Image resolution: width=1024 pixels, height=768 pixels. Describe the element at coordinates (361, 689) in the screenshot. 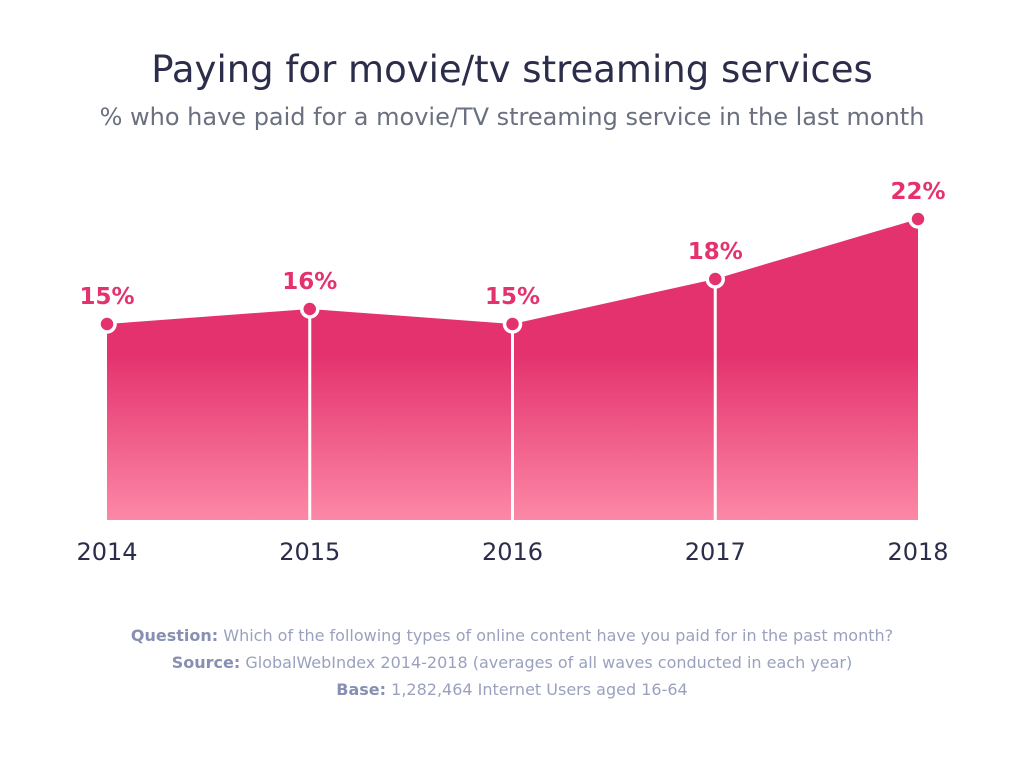

I see `base-label: Base:` at that location.